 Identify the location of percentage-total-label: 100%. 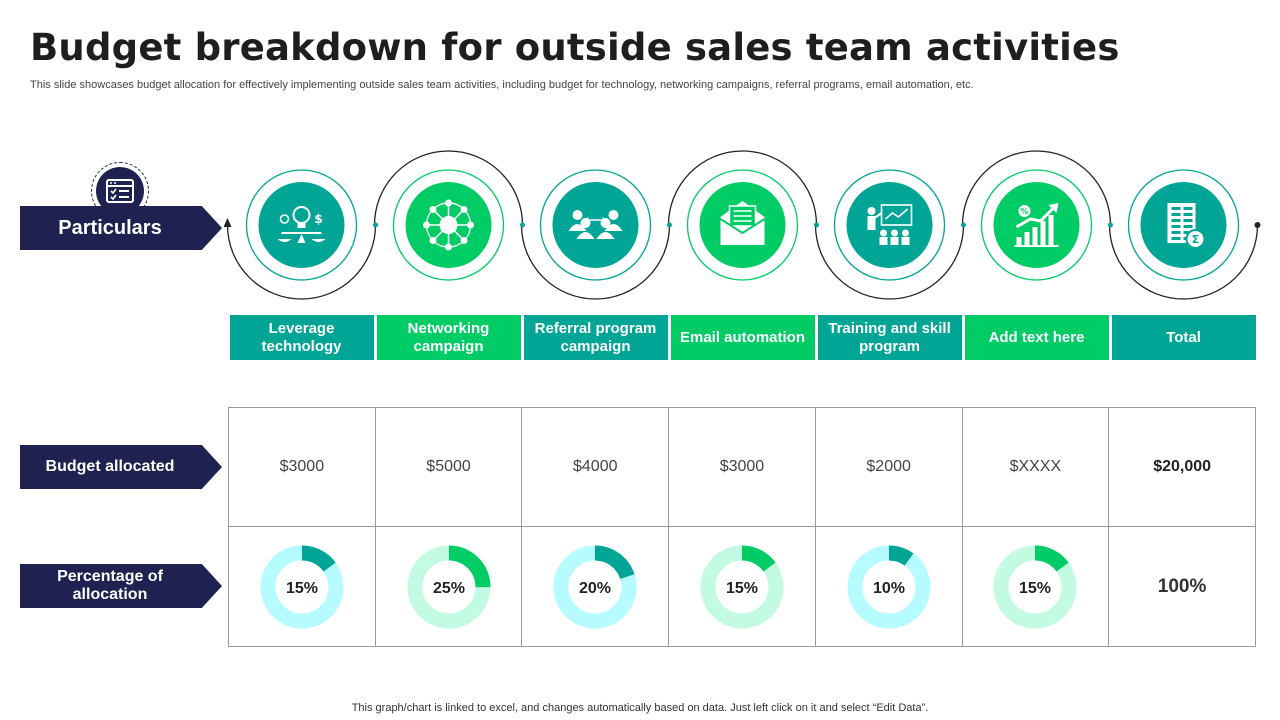
(1182, 586).